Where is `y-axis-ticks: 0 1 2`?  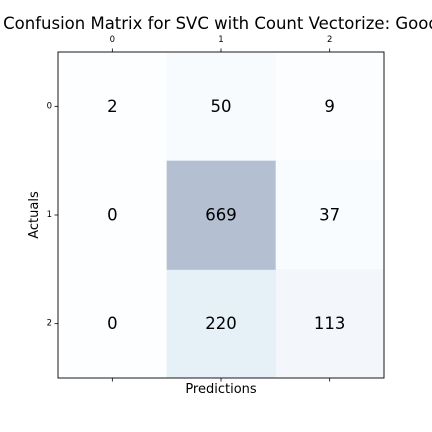
y-axis-ticks: 0 1 2 is located at coordinates (52, 215).